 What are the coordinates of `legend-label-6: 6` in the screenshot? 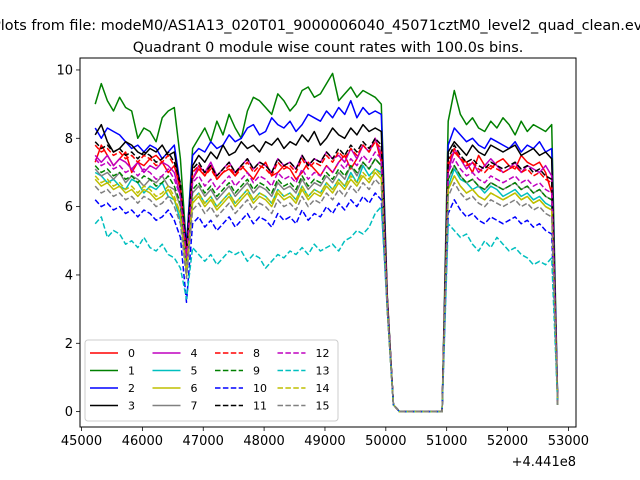 It's located at (194, 388).